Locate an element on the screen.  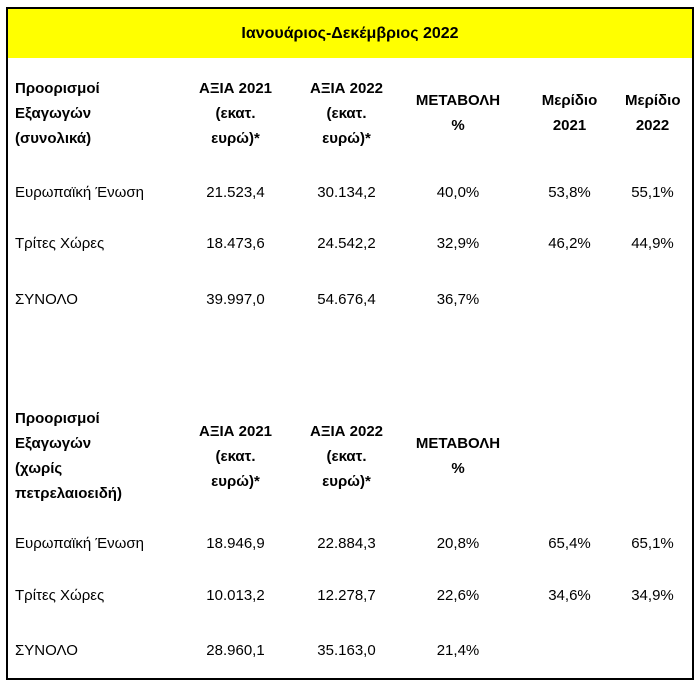
cell-value-2021: 21.523,4 is located at coordinates (235, 192).